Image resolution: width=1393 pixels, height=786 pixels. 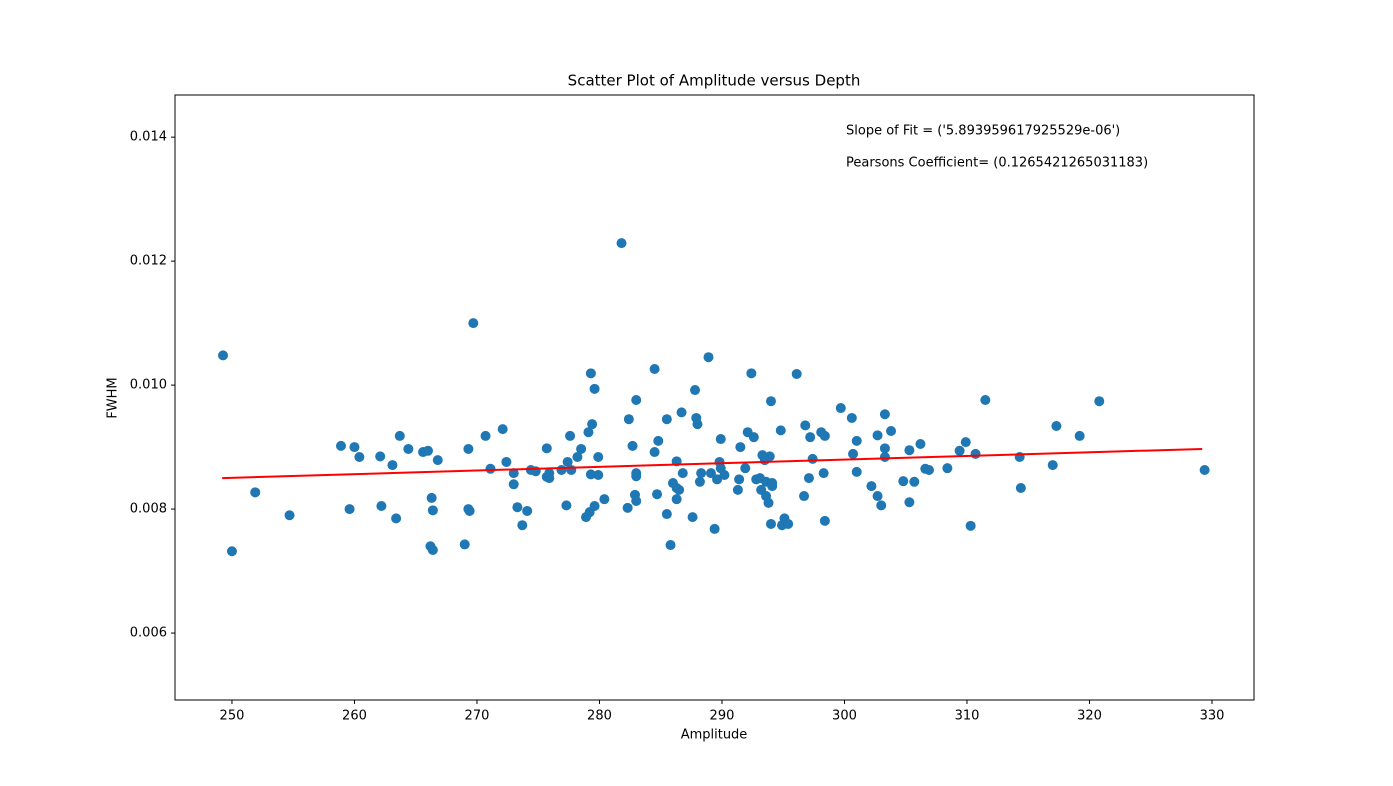 What do you see at coordinates (712, 463) in the screenshot?
I see `fit-line` at bounding box center [712, 463].